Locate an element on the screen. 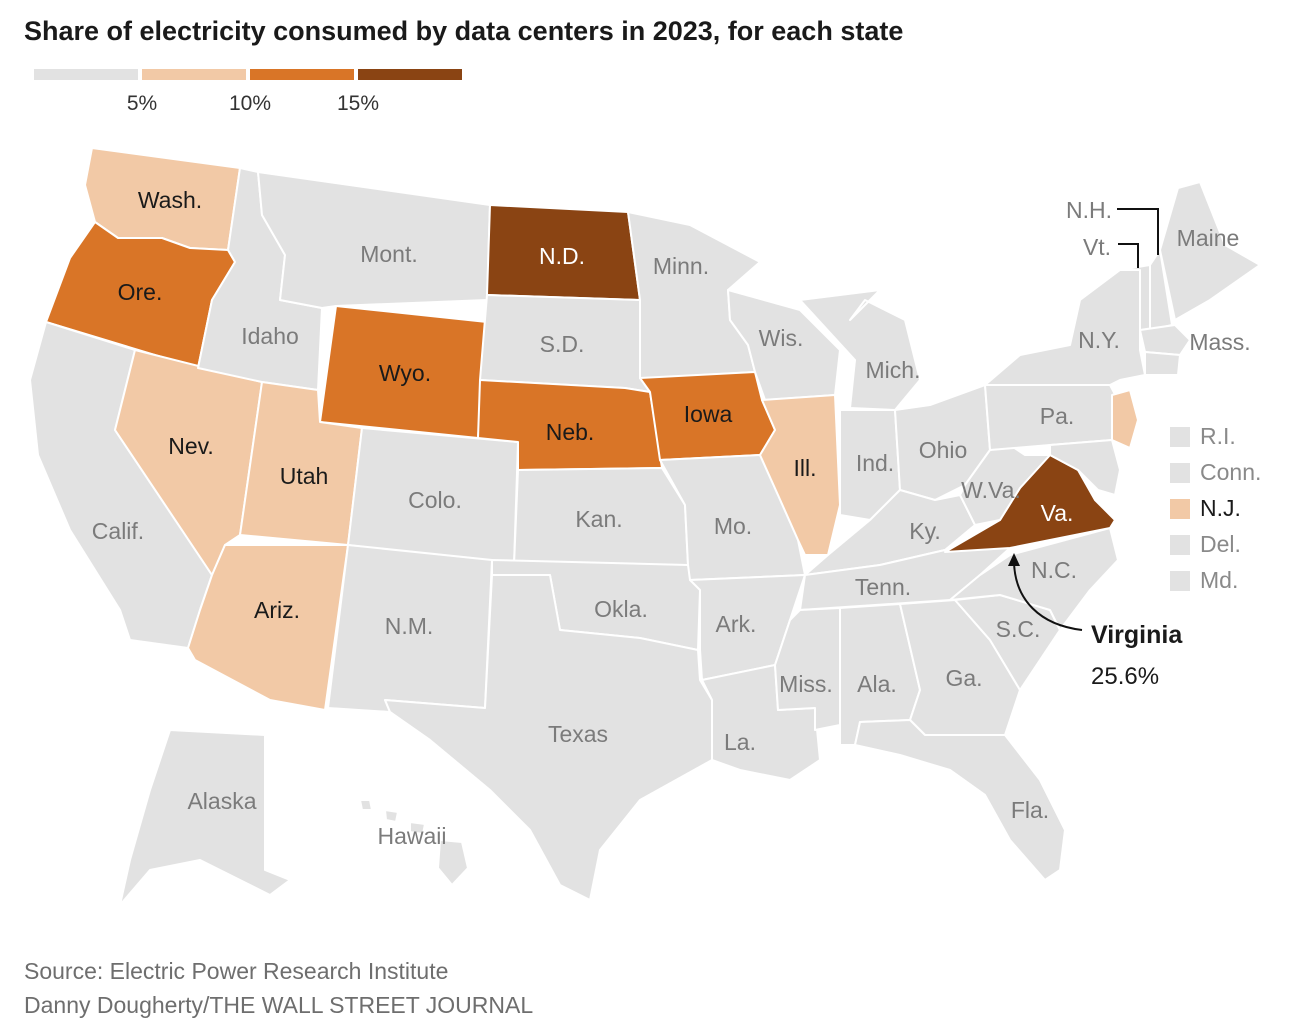 Image resolution: width=1291 pixels, height=1031 pixels. label-sd: S.D. is located at coordinates (562, 344).